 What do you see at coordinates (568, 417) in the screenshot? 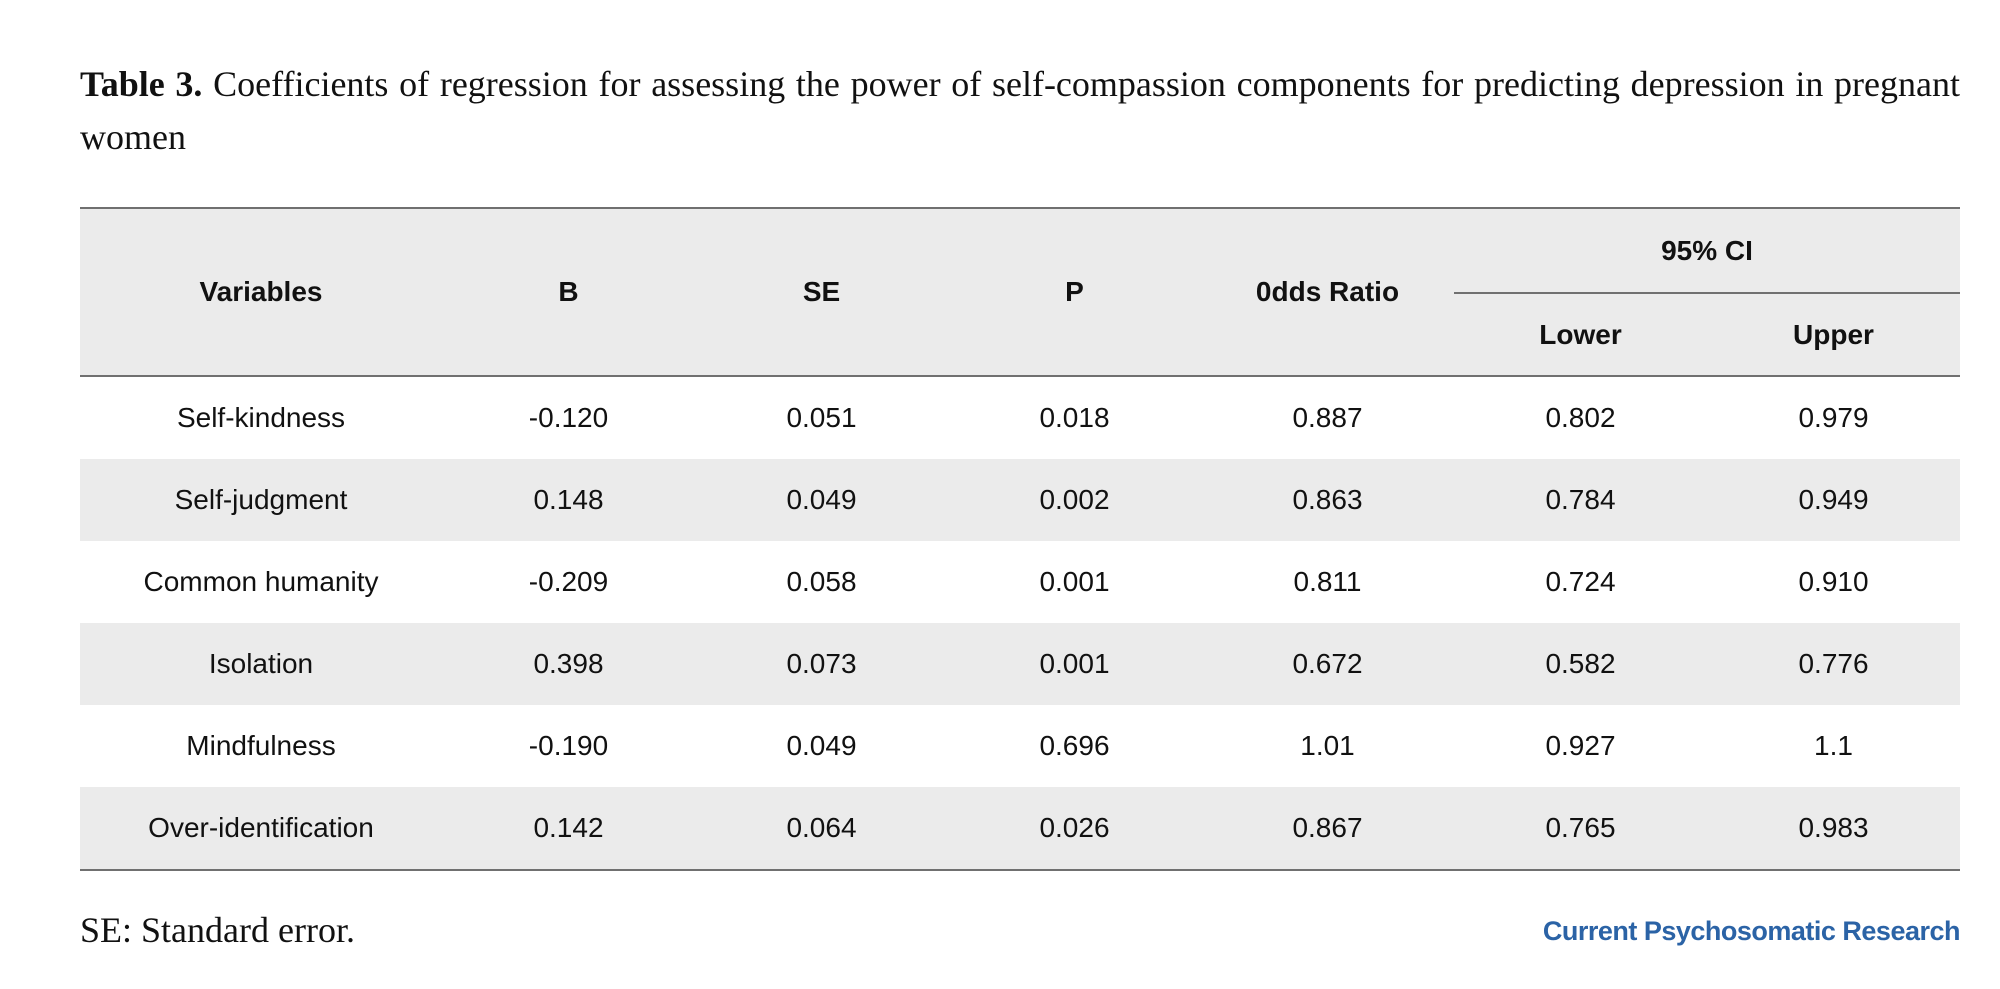
I see `cell-b: -0.120` at bounding box center [568, 417].